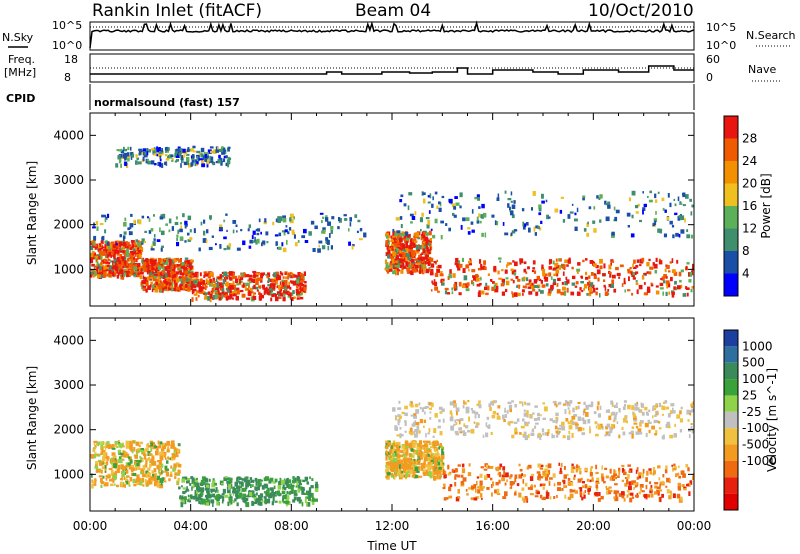  Describe the element at coordinates (67, 77) in the screenshot. I see `freq-tick-bottom: 8` at that location.